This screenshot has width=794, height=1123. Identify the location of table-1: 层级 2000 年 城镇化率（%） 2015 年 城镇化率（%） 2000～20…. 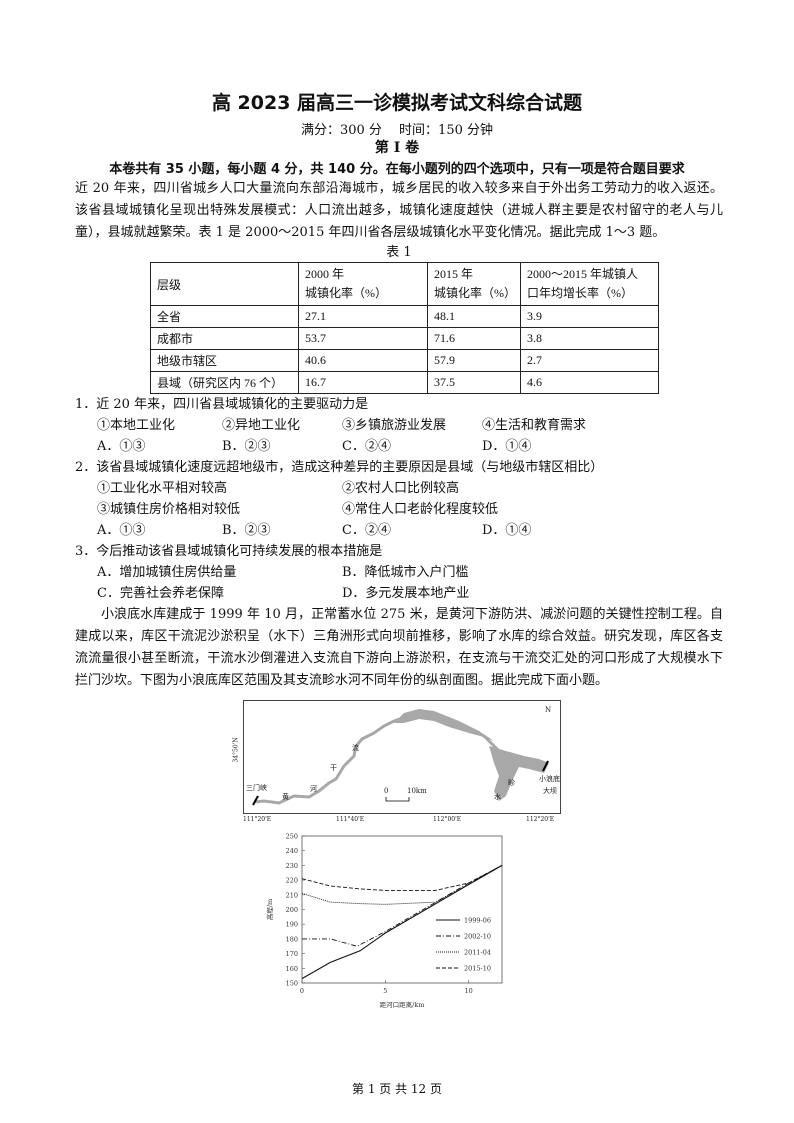
(404, 328).